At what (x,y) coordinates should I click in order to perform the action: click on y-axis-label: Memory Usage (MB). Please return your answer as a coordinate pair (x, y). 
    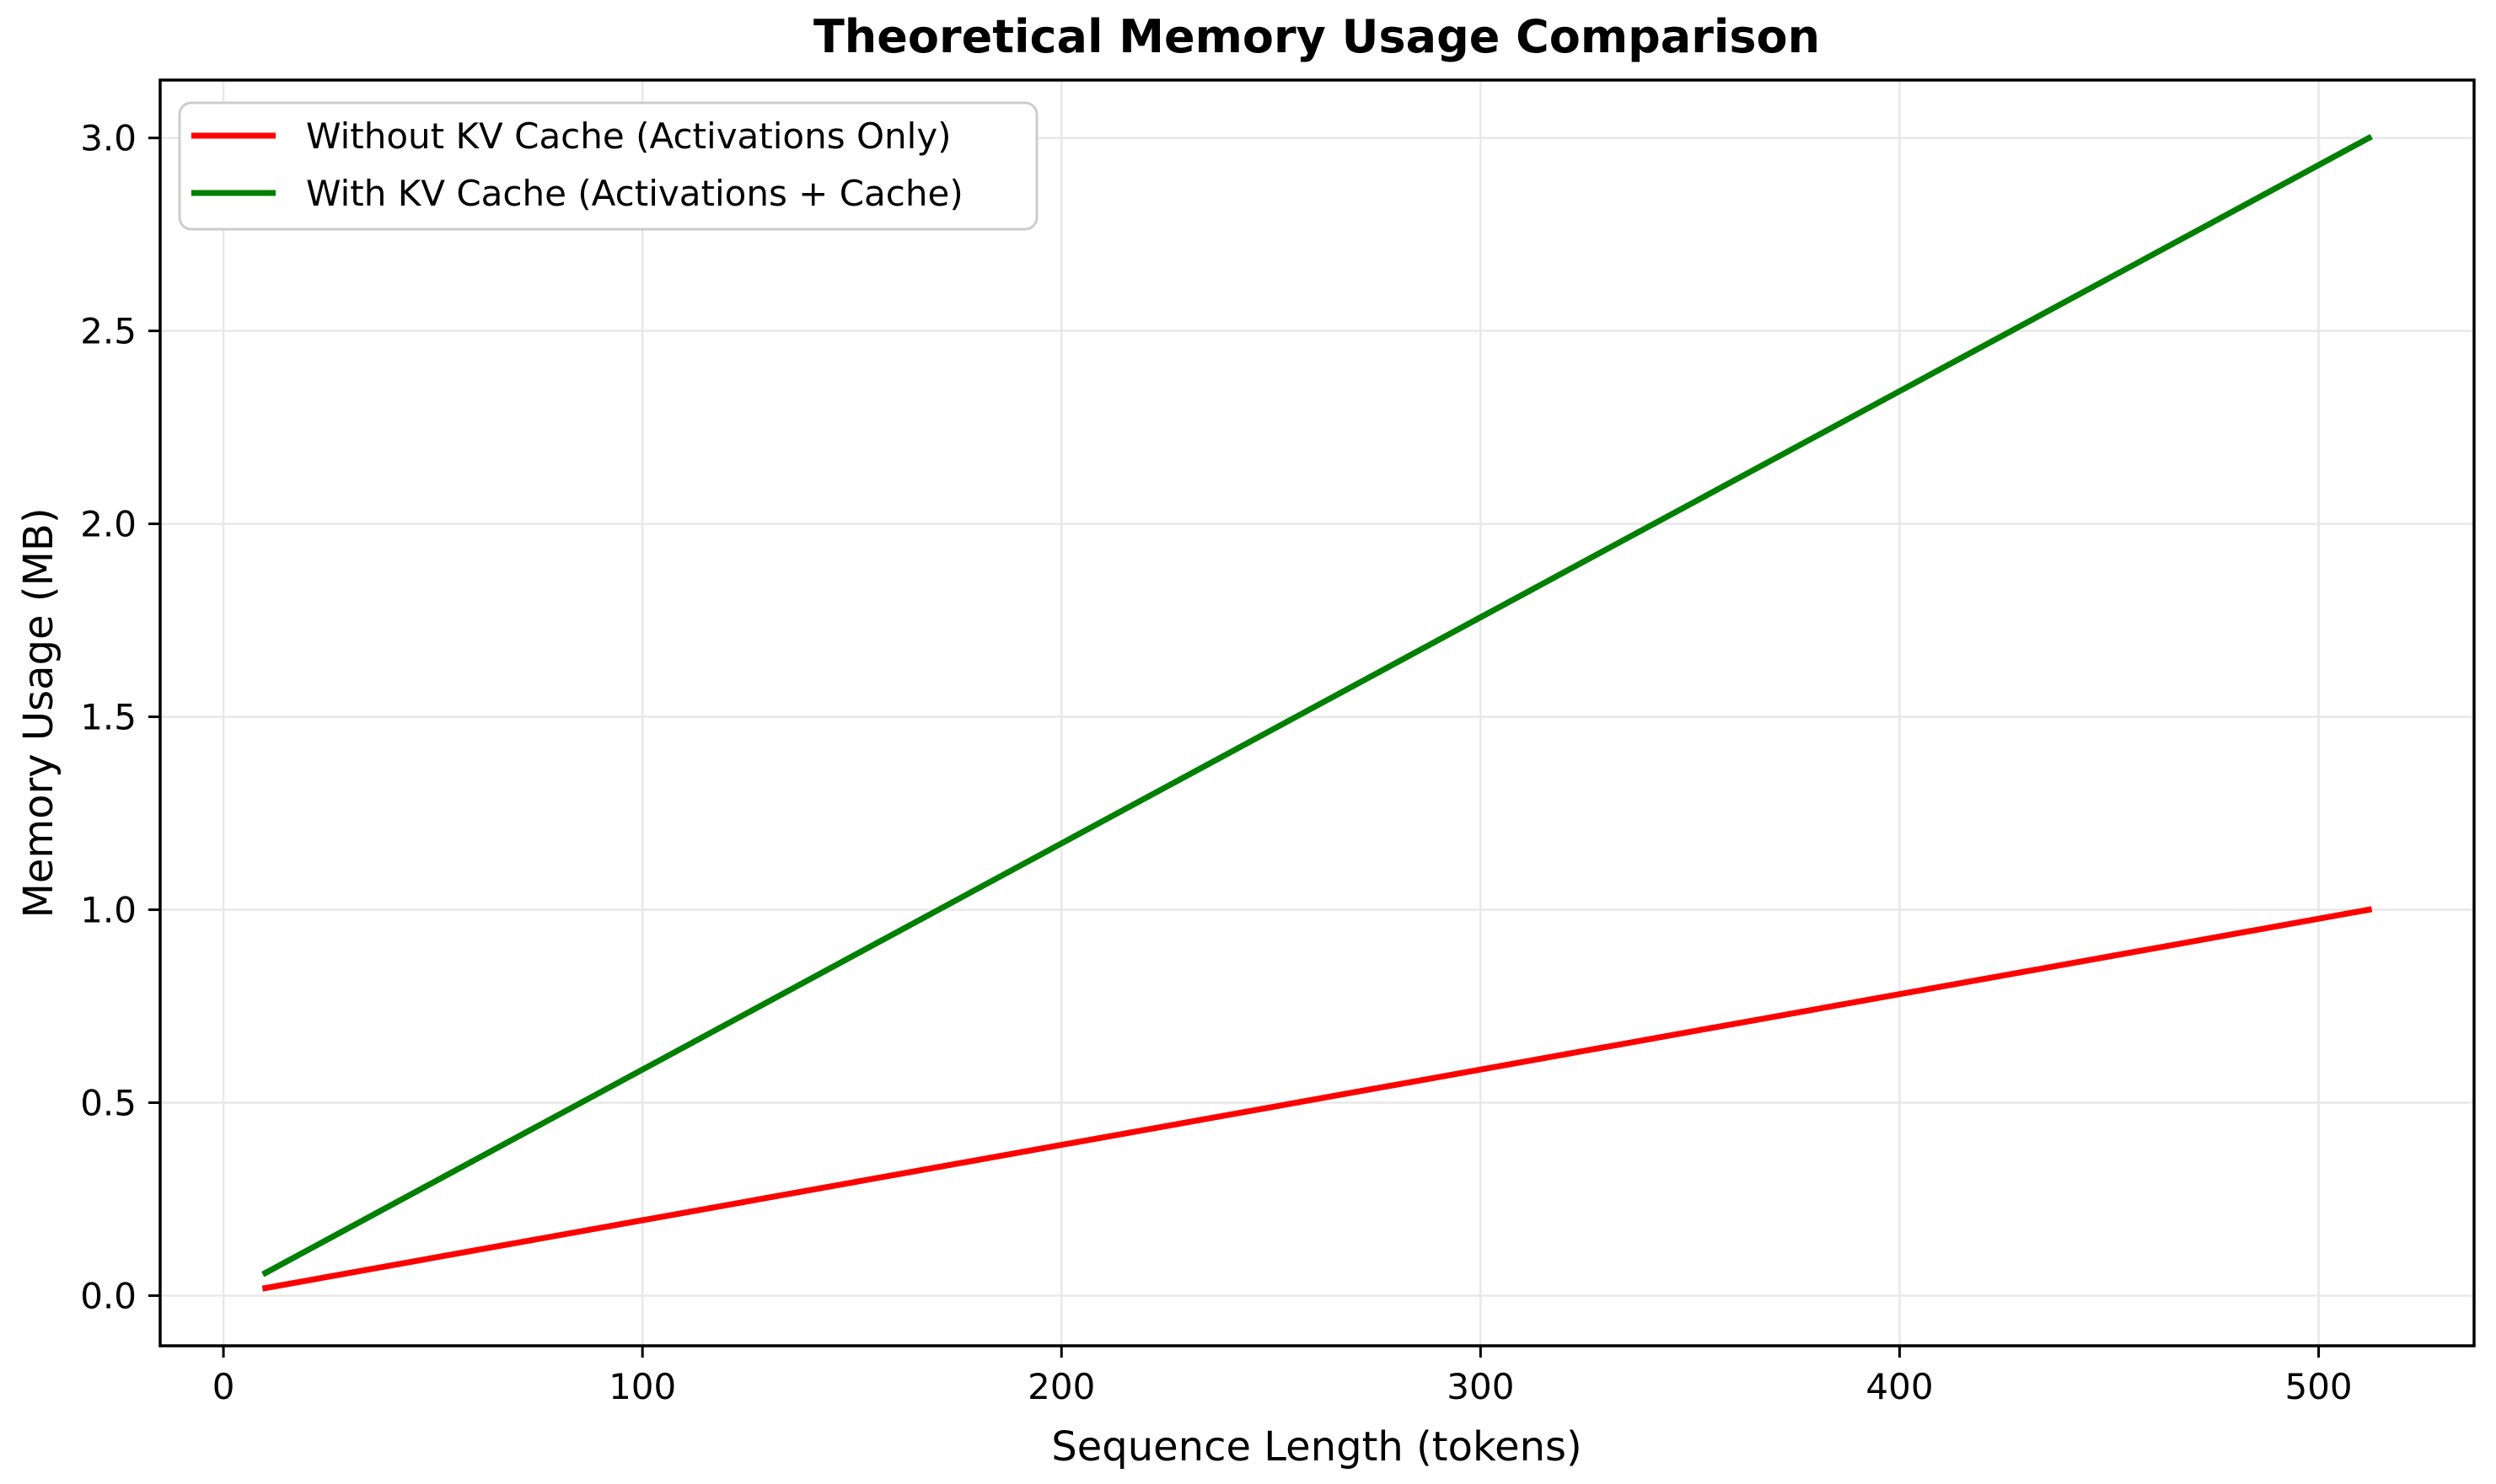
    Looking at the image, I should click on (38, 712).